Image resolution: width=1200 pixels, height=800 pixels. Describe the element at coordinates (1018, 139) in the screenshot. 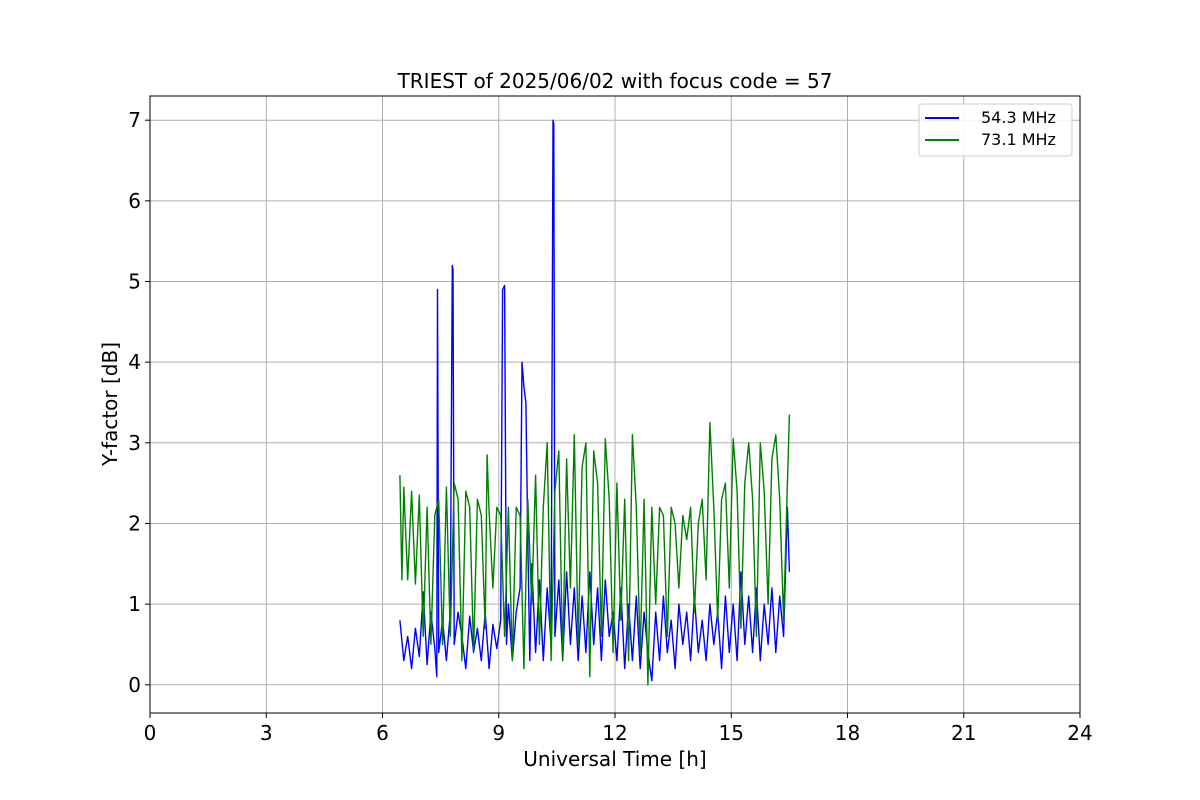

I see `legend-label-1: 73.1 MHz` at that location.